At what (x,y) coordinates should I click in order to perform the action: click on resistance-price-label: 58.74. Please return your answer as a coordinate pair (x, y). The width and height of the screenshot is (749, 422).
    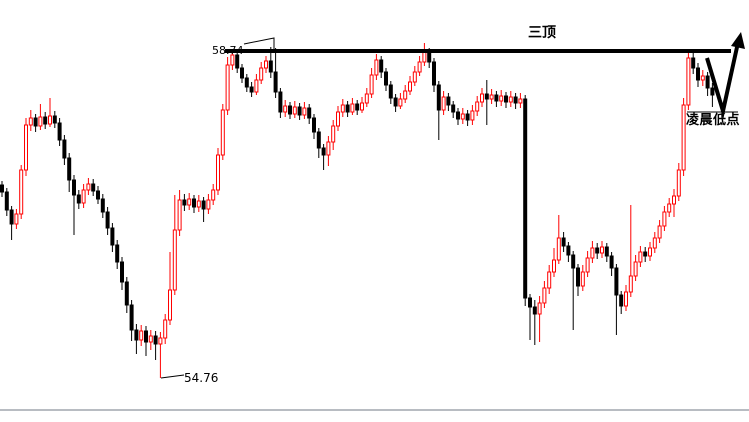
    Looking at the image, I should click on (228, 50).